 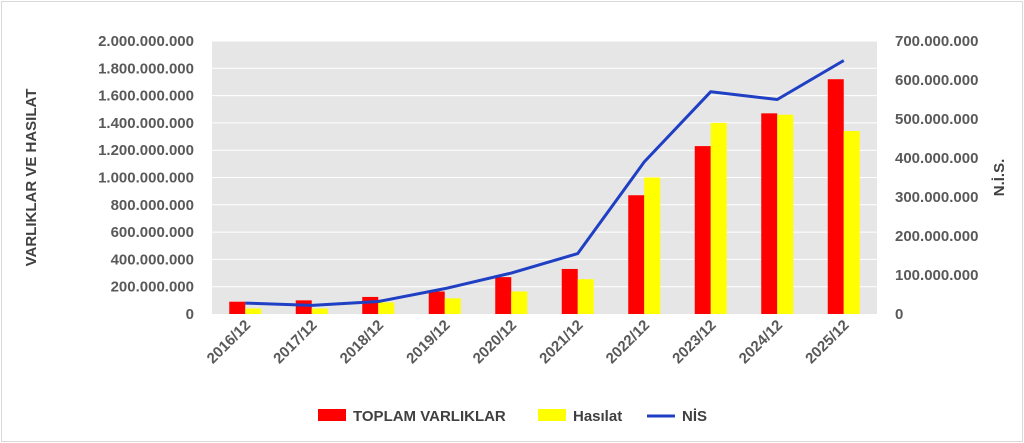 I want to click on y-tick-label: 800.000.000, so click(x=152, y=205).